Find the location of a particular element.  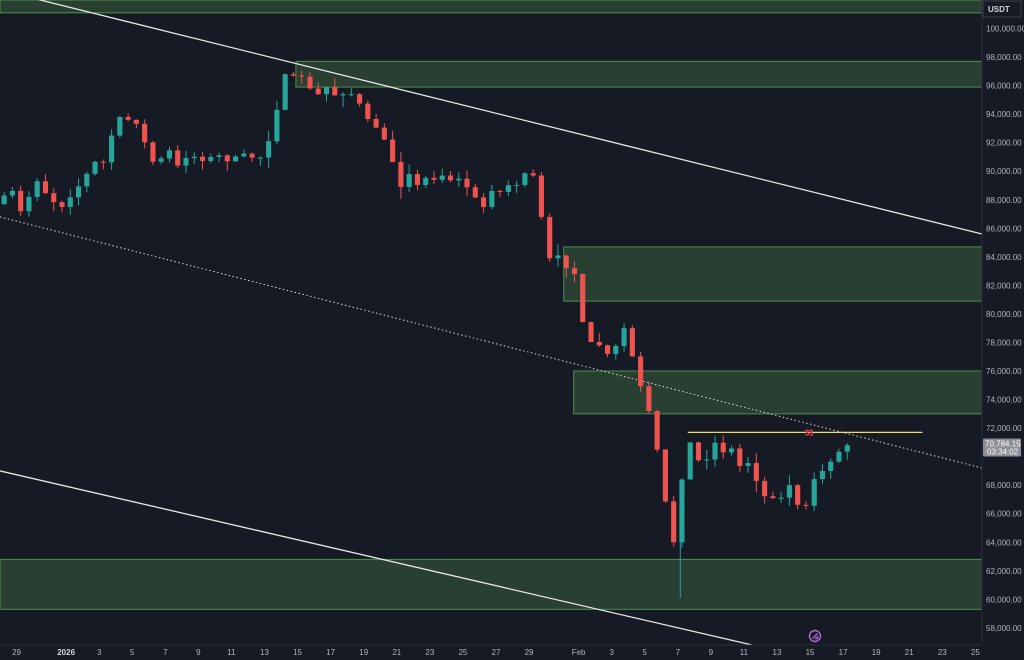

time-tick-label: 7 is located at coordinates (165, 652).